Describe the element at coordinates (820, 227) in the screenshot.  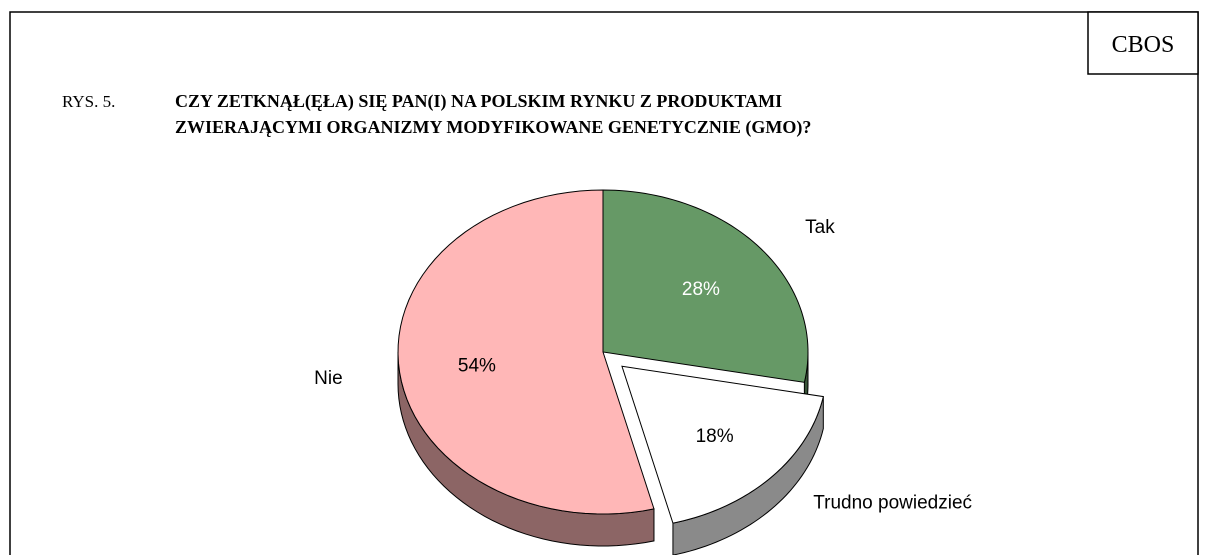
I see `category-label: Tak` at that location.